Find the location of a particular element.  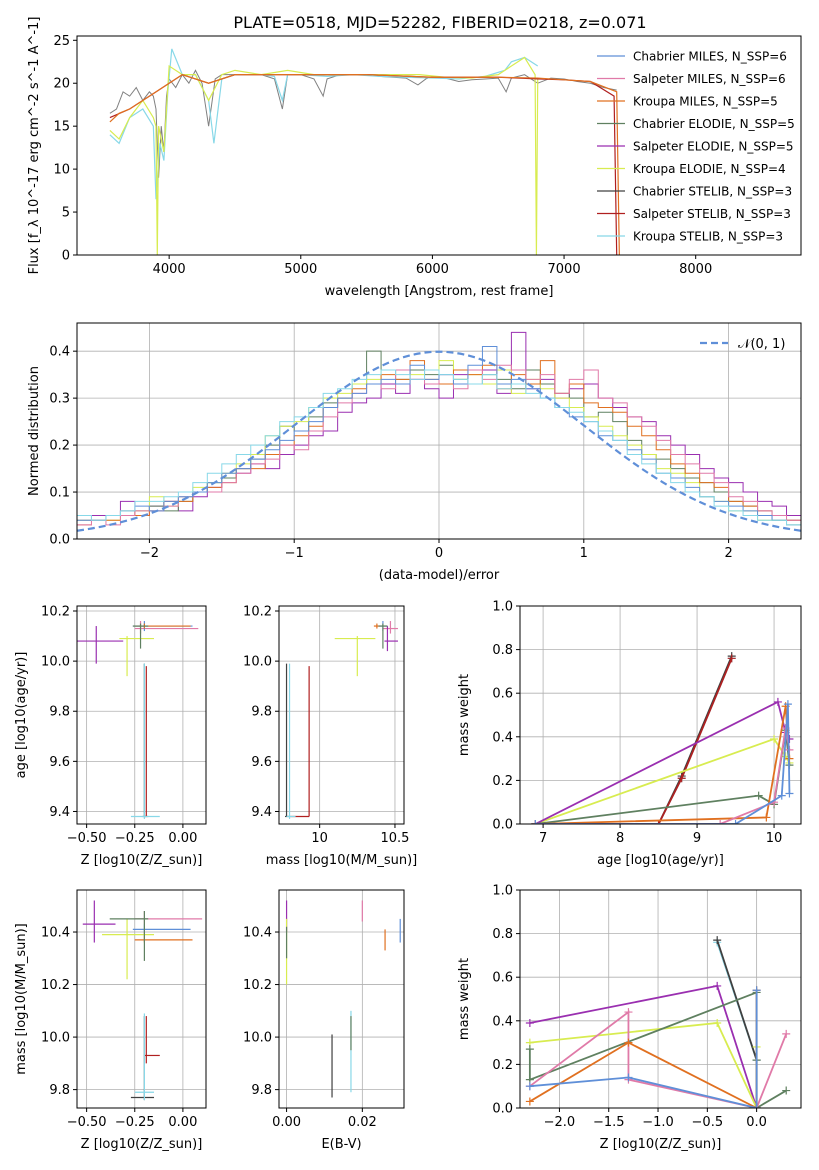

x-tick-label: −2.0 is located at coordinates (560, 1122).